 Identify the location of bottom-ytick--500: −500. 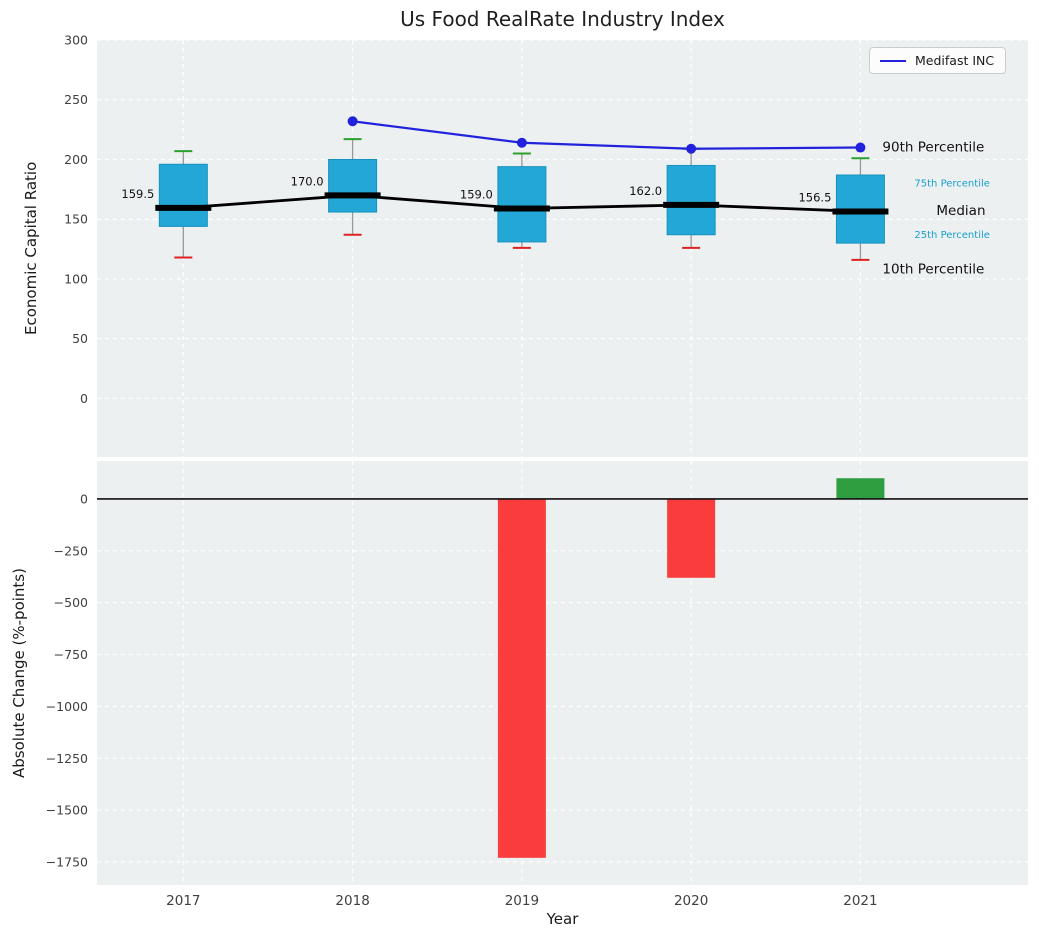
(71, 602).